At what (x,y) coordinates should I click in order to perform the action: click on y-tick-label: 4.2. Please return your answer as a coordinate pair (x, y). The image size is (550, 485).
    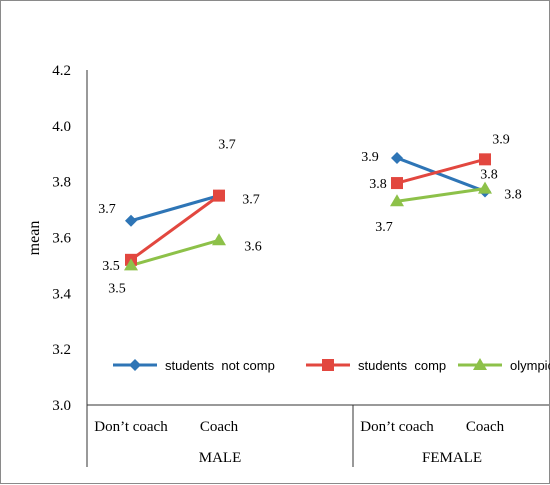
    Looking at the image, I should click on (61, 71).